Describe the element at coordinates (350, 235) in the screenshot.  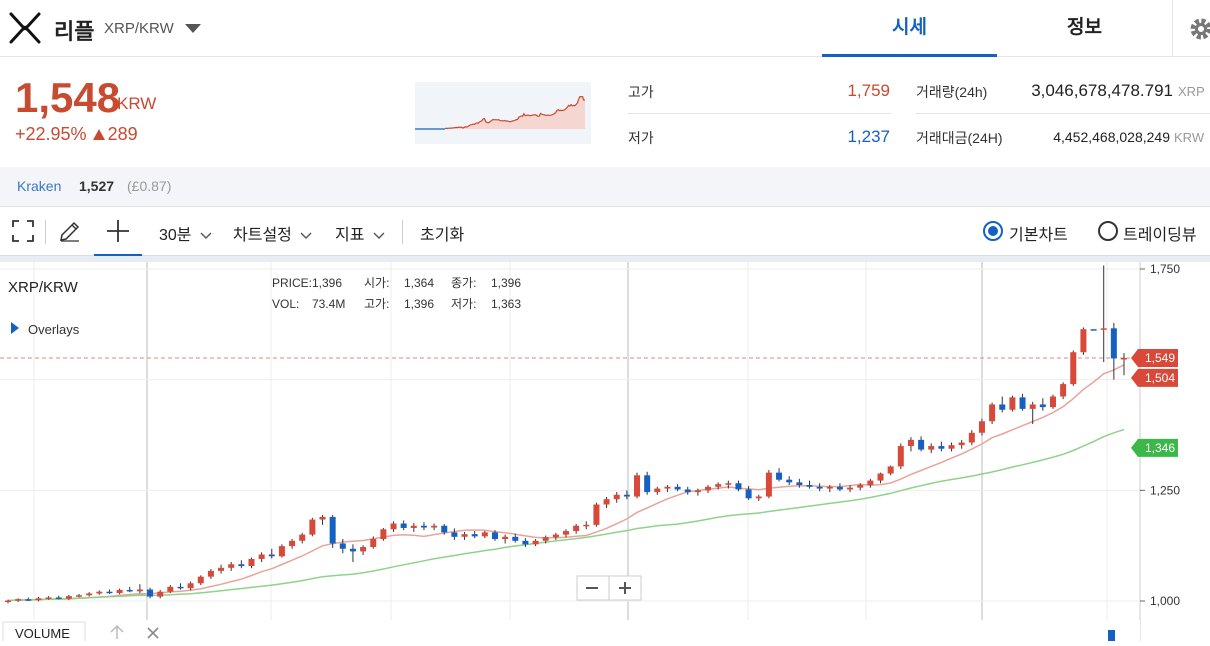
I see `indicators-label: 지표` at that location.